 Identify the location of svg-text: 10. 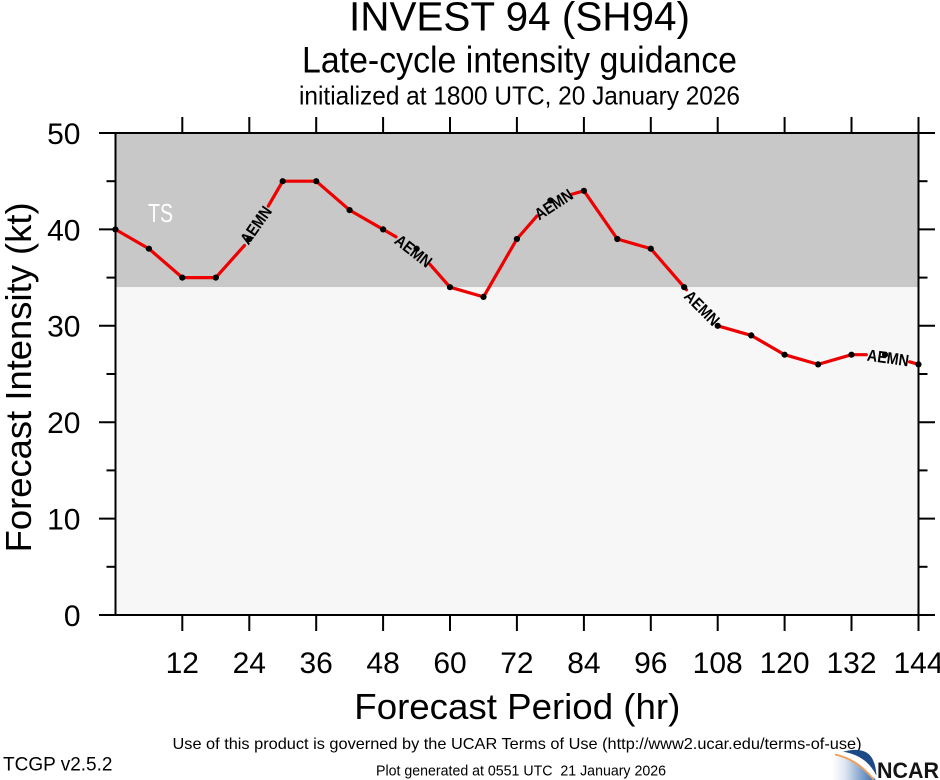
(63, 520).